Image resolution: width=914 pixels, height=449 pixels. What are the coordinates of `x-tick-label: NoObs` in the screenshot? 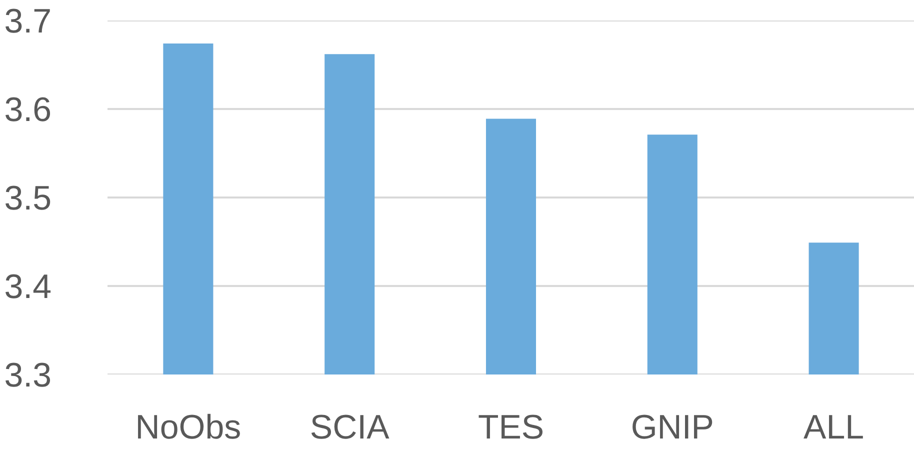 It's located at (188, 427).